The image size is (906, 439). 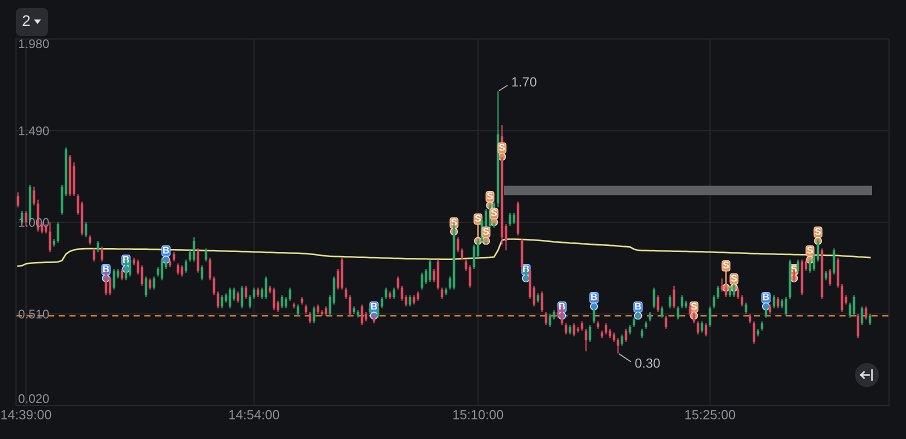 I want to click on x-tick-label: 15:25:00, so click(x=710, y=415).